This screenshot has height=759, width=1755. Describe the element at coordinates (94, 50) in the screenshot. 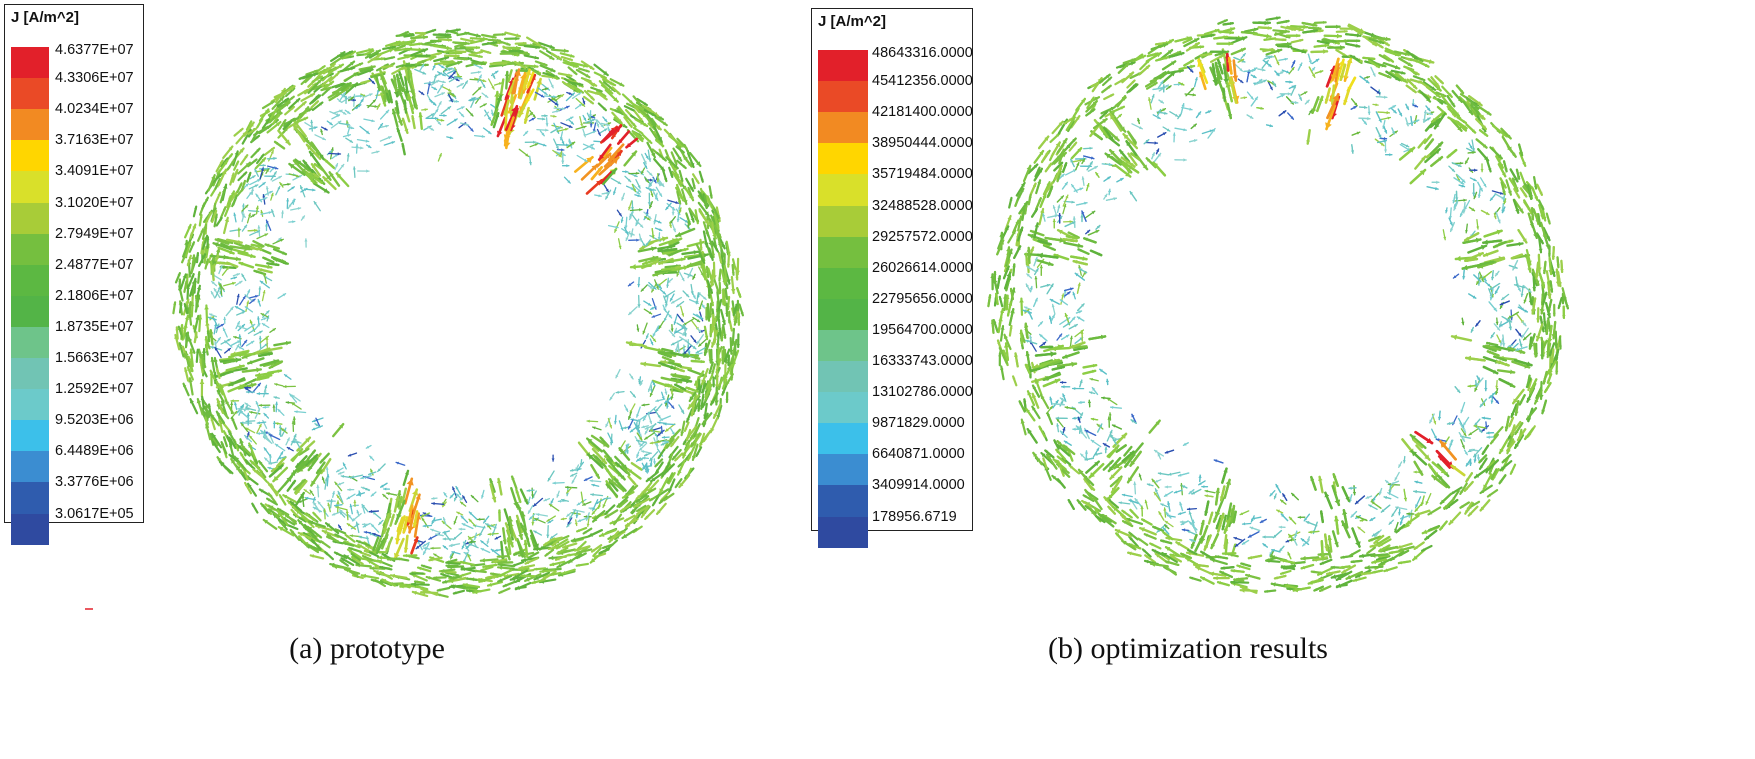

I see `legend-tick-label: 4.6377E+07` at that location.